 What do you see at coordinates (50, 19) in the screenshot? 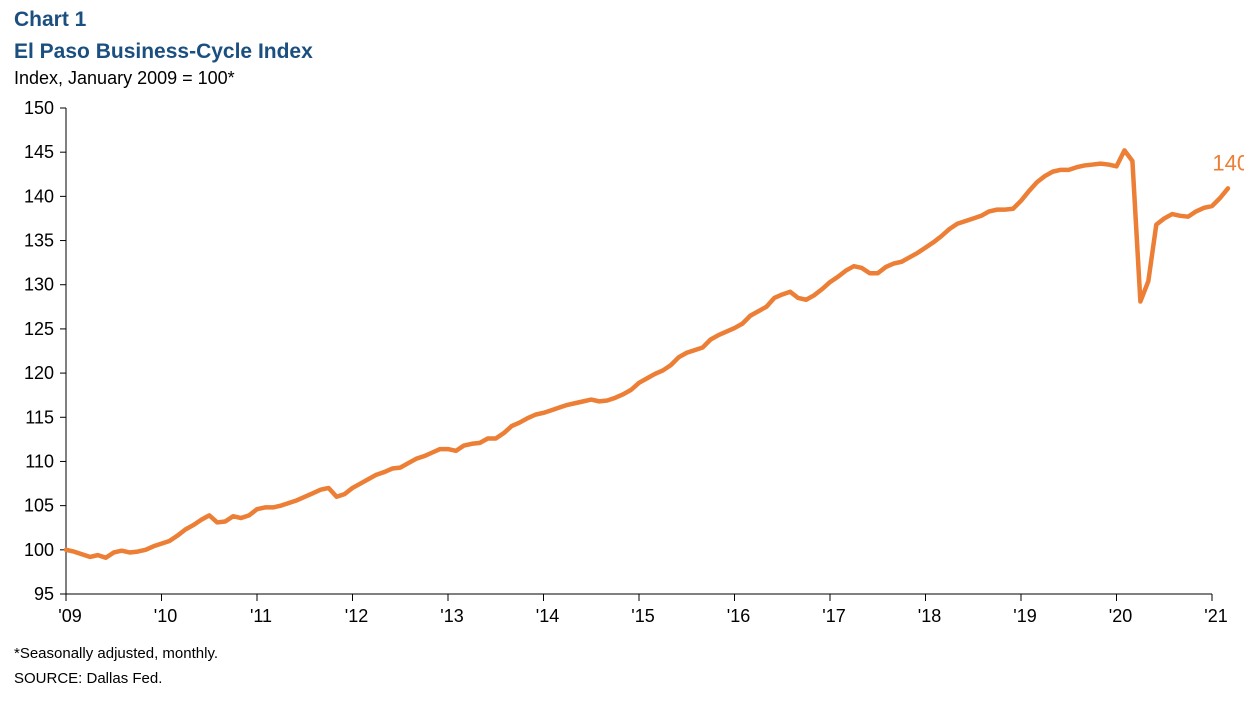
I see `chart-number: Chart 1` at bounding box center [50, 19].